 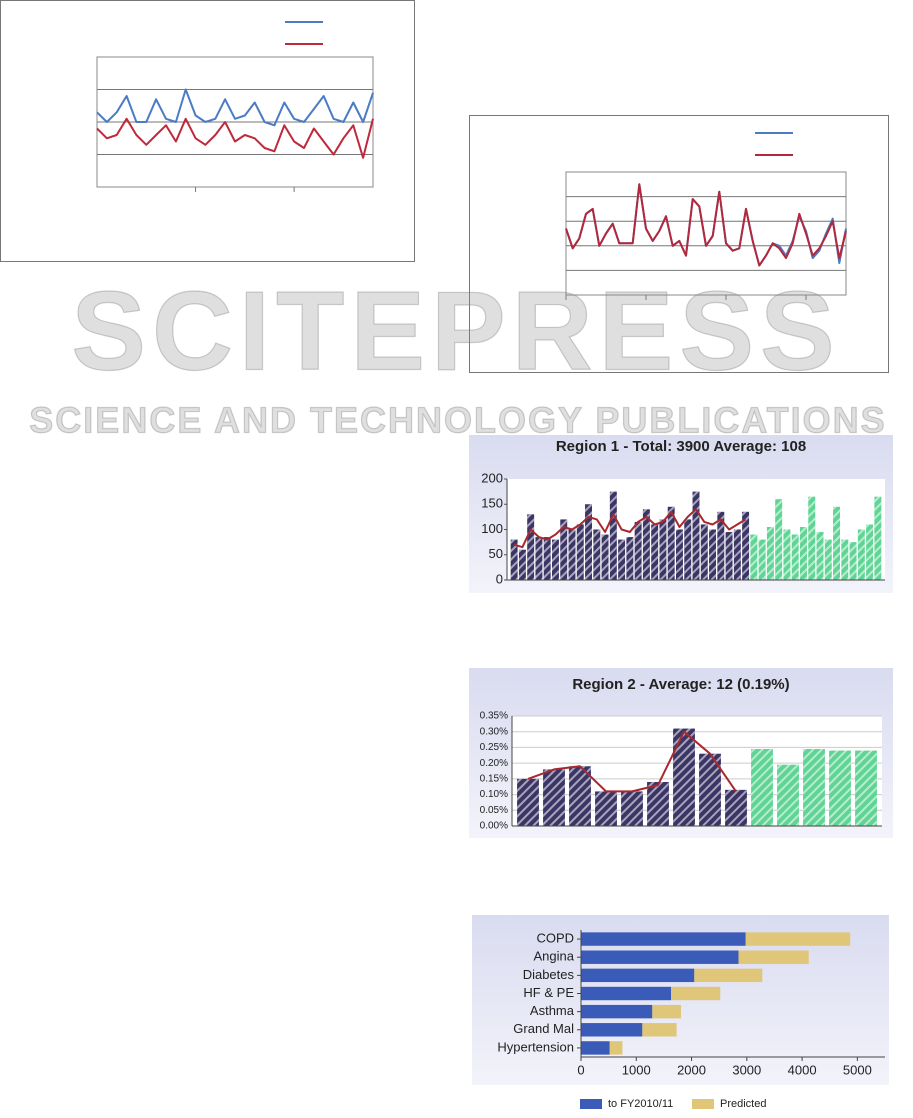 I want to click on legend-label: to FY2010/11, so click(x=640, y=1104).